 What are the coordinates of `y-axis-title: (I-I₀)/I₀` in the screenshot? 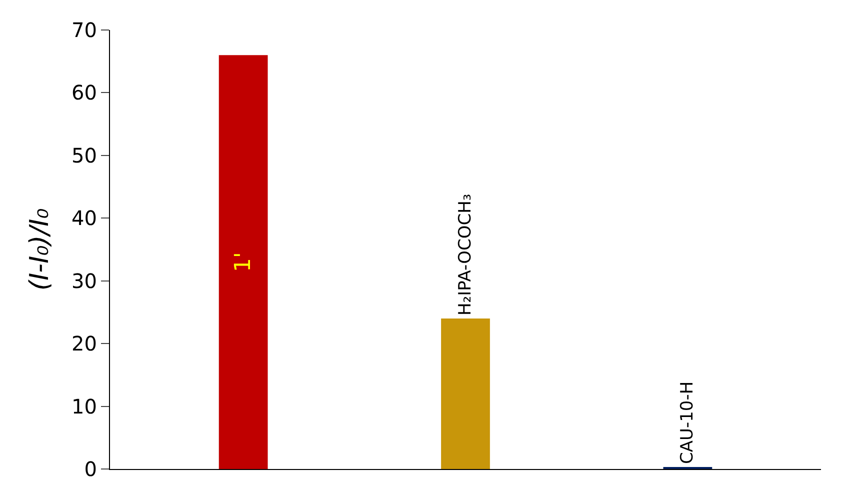 It's located at (39, 249).